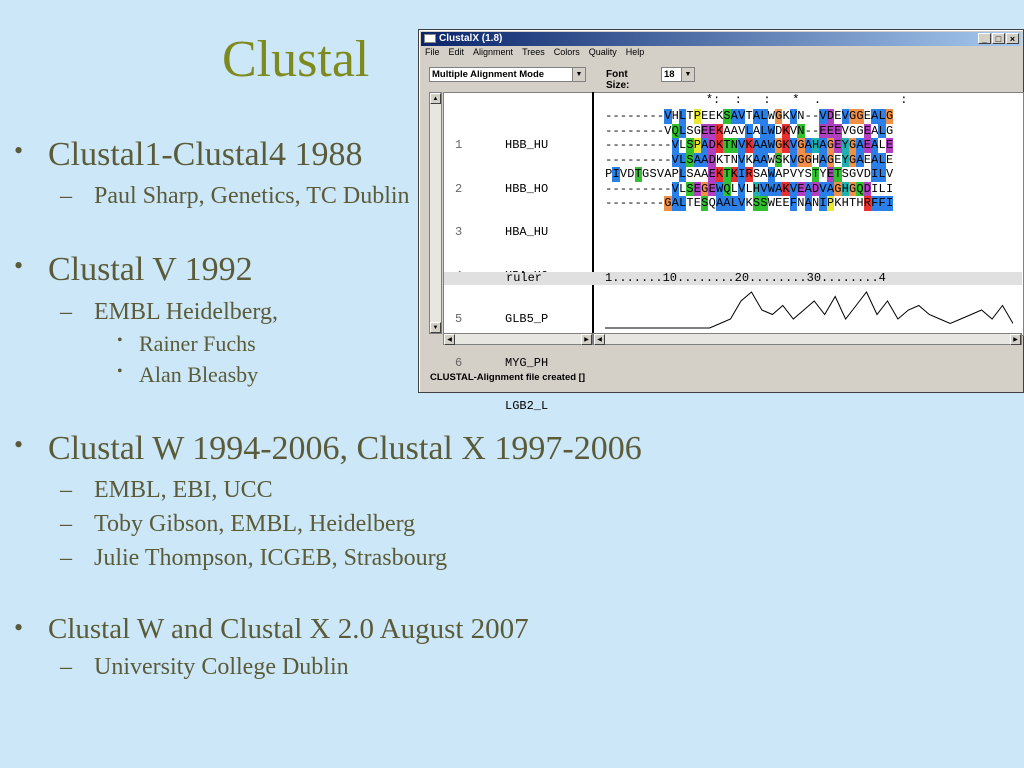 This screenshot has height=768, width=1024. Describe the element at coordinates (456, 52) in the screenshot. I see `menu-edit: Edit` at that location.